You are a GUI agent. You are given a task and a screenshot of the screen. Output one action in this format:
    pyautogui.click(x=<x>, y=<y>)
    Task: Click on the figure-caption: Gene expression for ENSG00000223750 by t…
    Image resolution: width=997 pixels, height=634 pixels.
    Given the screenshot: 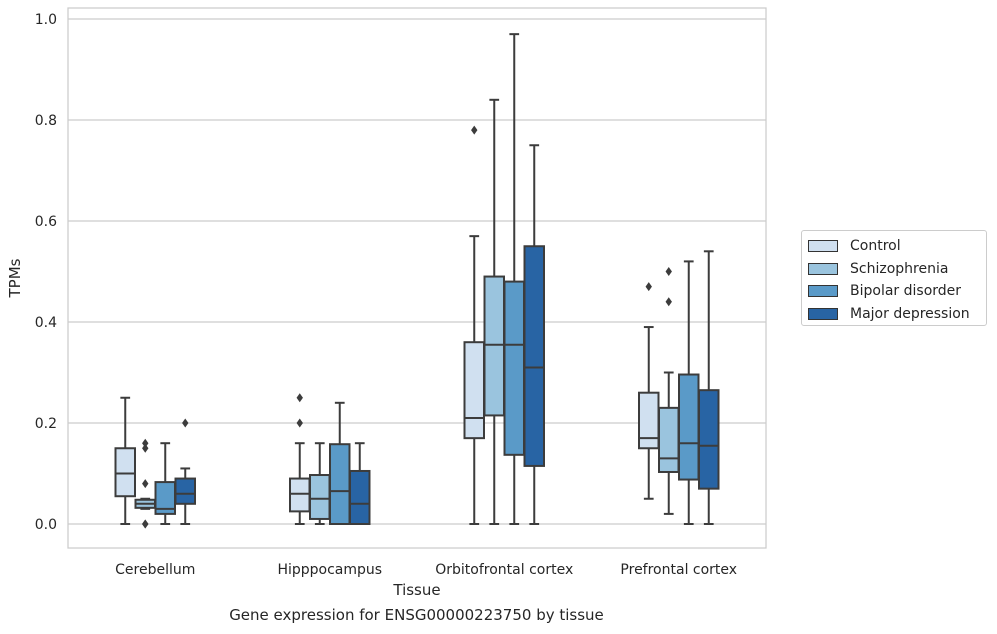 What is the action you would take?
    pyautogui.click(x=416, y=615)
    